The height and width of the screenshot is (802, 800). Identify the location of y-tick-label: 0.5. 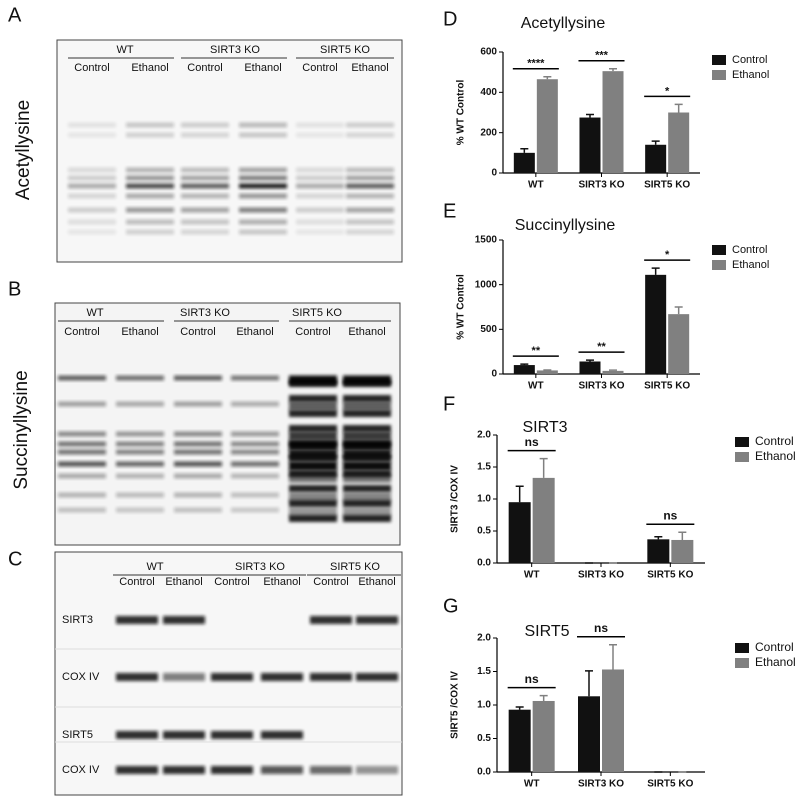
(484, 531).